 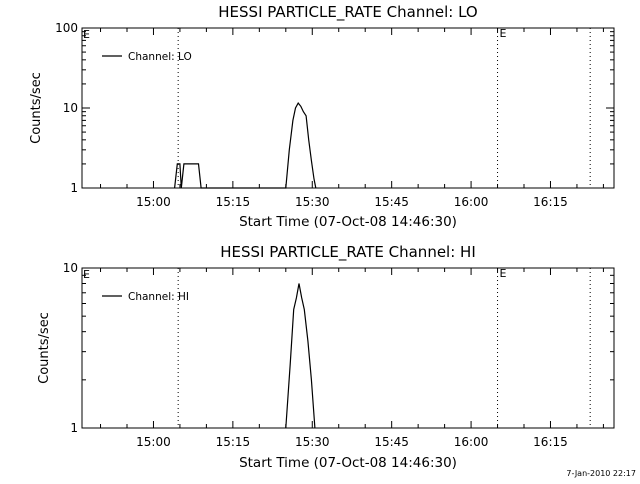 I want to click on chart-1-x-axis-label: Start Time (07-Oct-08 14:46:30), so click(x=348, y=222).